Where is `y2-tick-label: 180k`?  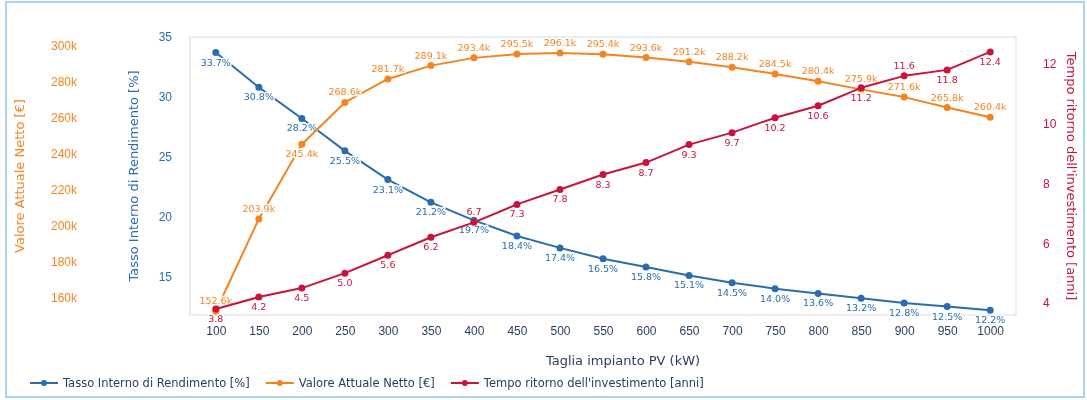 y2-tick-label: 180k is located at coordinates (64, 262).